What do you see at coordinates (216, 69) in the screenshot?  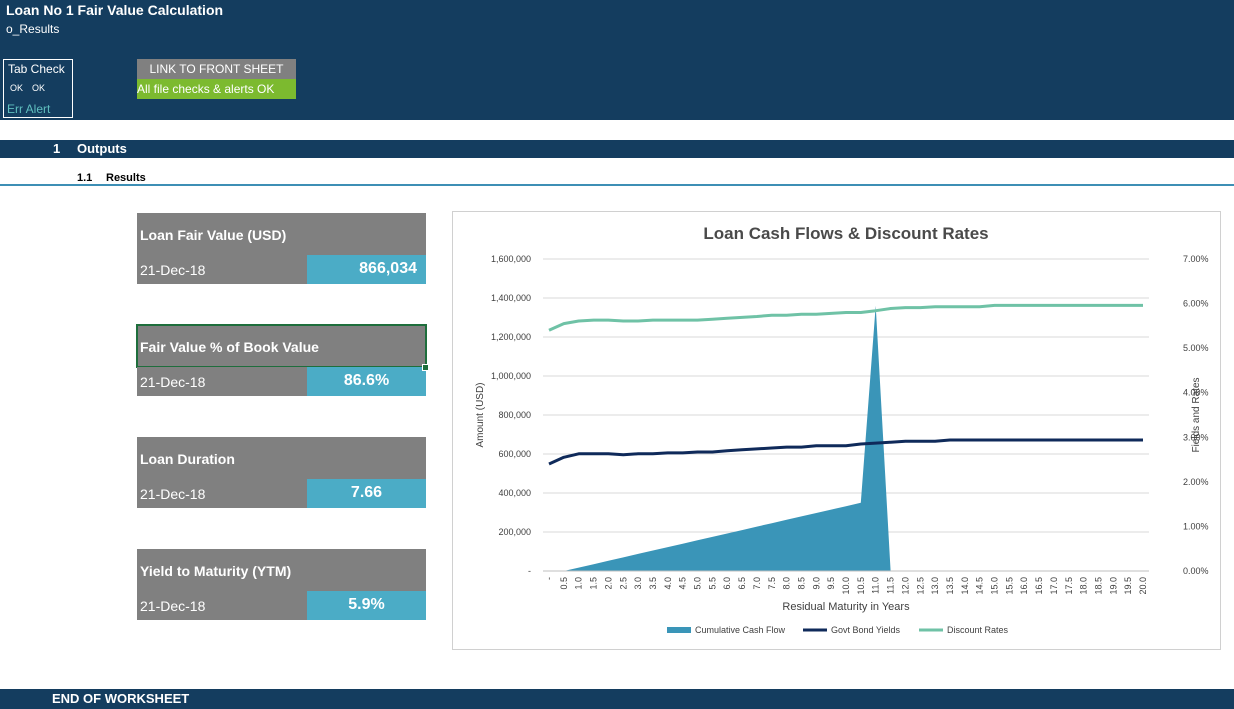 I see `link-to-front-sheet-button: LINK TO FRONT SHEET` at bounding box center [216, 69].